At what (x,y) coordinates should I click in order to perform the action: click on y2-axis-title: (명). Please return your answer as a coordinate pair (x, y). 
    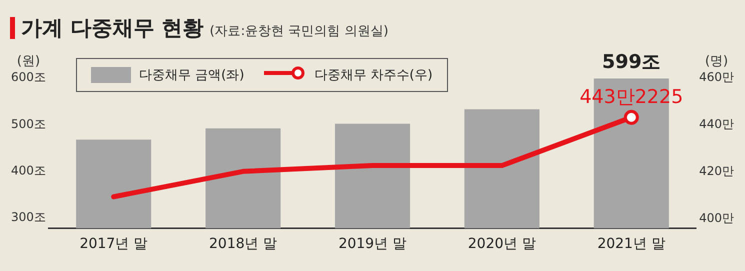
    Looking at the image, I should click on (716, 61).